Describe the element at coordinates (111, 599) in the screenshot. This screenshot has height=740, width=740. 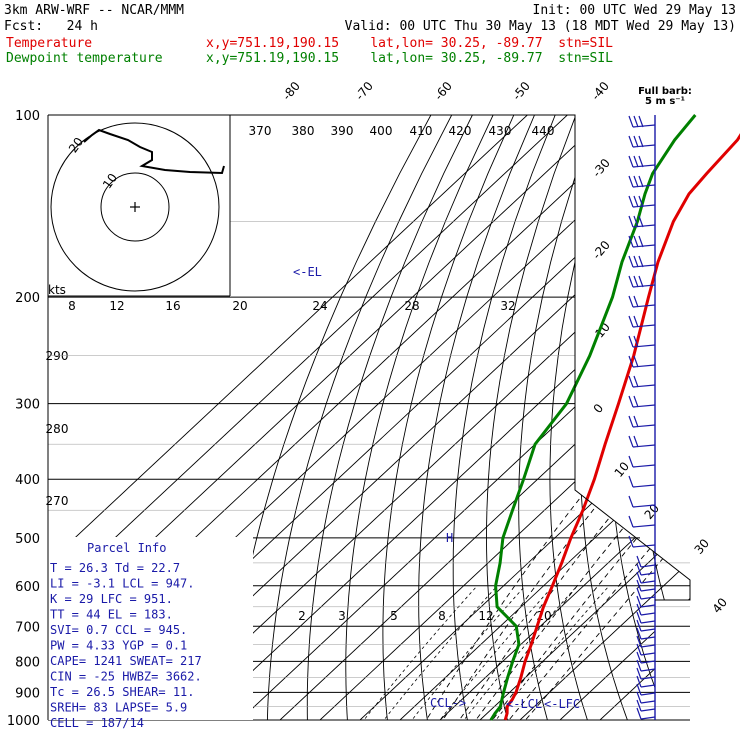
I see `parcel-info-row: K = 29 LFC = 951.` at that location.